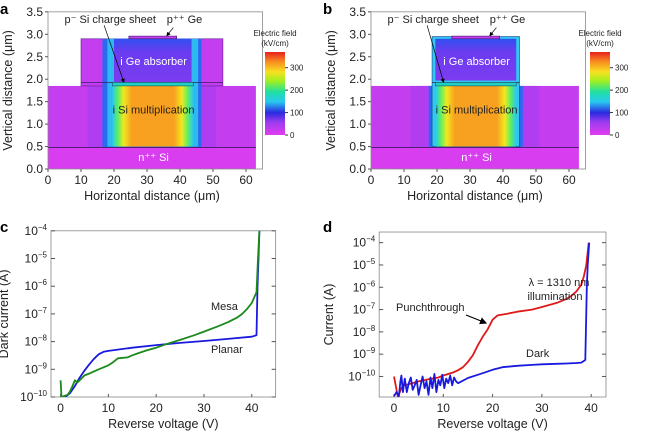  Describe the element at coordinates (163, 424) in the screenshot. I see `x-axis-label: Reverse voltage (V)` at that location.